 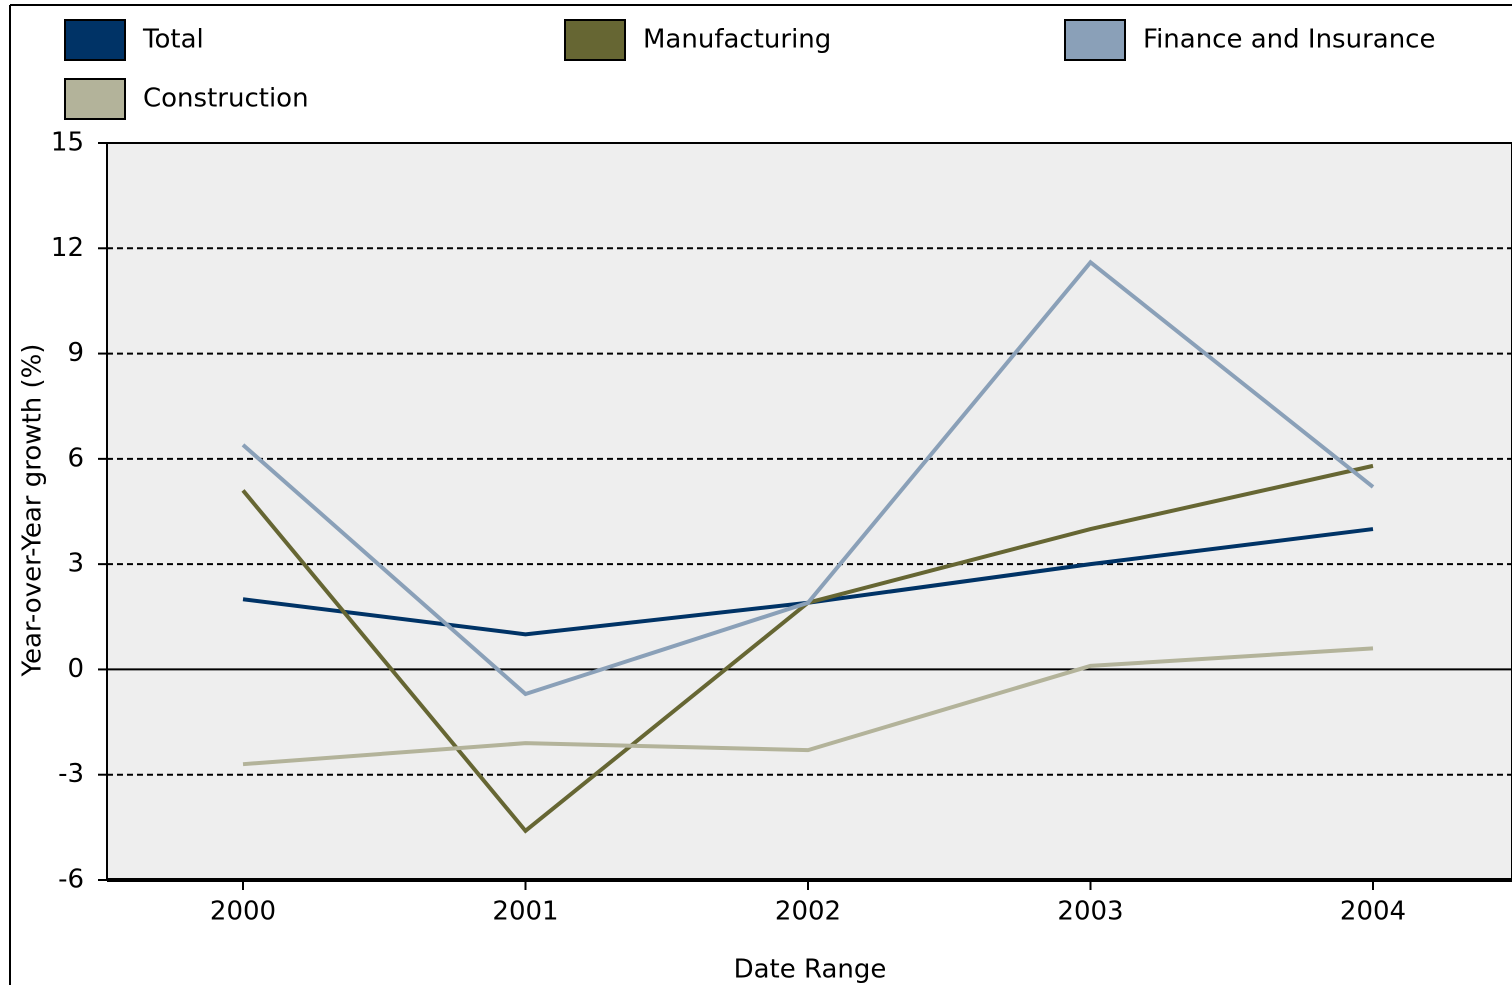 What do you see at coordinates (67, 143) in the screenshot?
I see `y-tick-label: 15` at bounding box center [67, 143].